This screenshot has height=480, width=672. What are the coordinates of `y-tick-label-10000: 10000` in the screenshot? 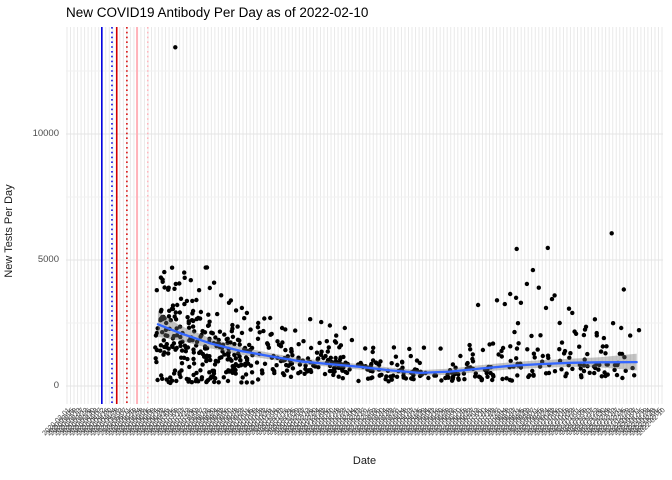 It's located at (45, 133).